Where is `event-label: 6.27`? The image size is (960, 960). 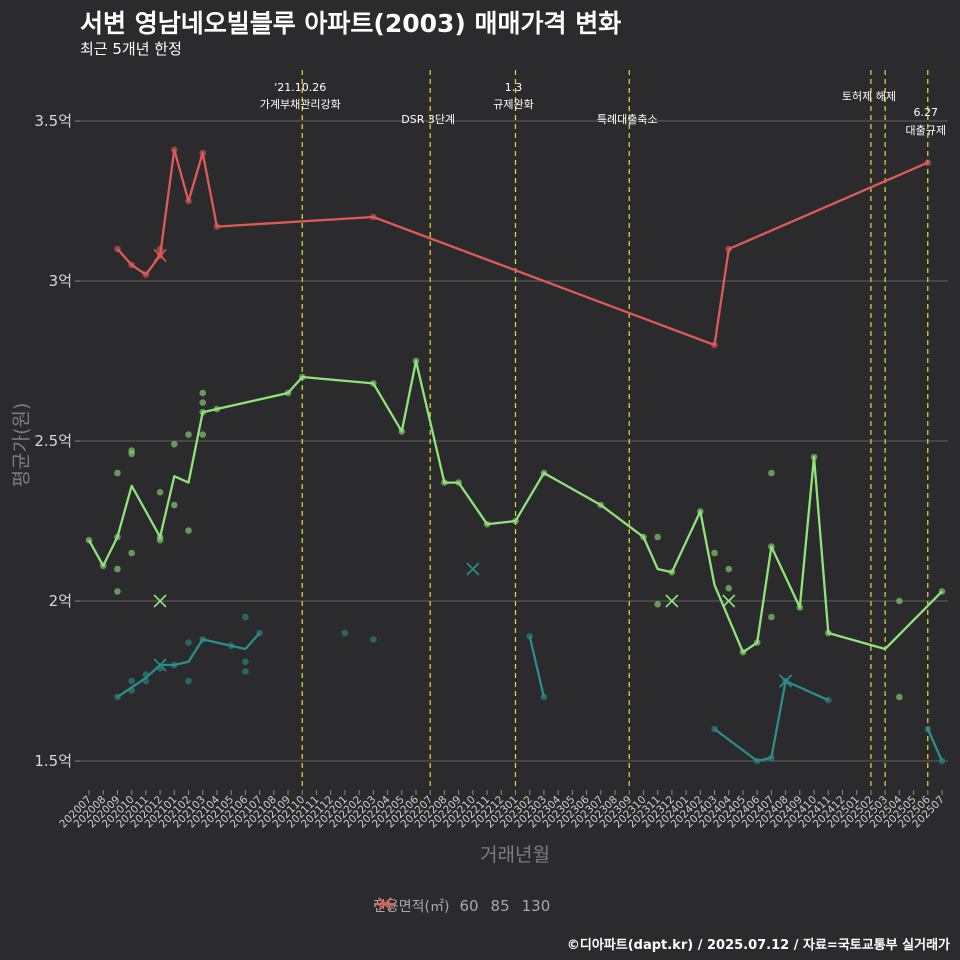 event-label: 6.27 is located at coordinates (926, 112).